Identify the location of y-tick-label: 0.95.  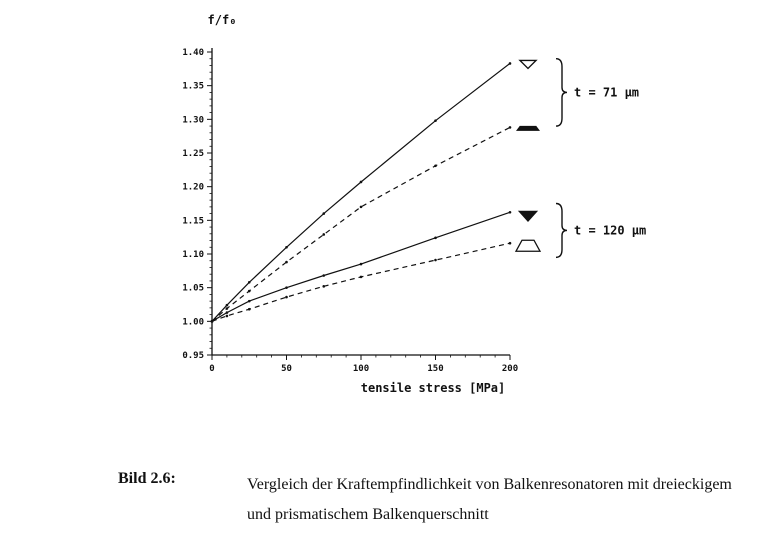
(193, 356).